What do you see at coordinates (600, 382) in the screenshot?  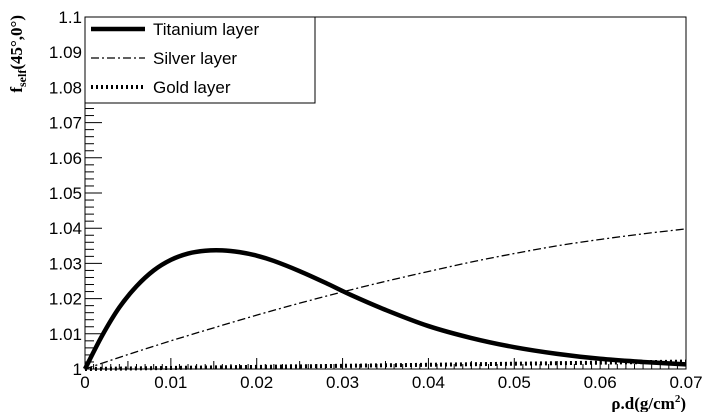 I see `x-tick-label: 0.06` at bounding box center [600, 382].